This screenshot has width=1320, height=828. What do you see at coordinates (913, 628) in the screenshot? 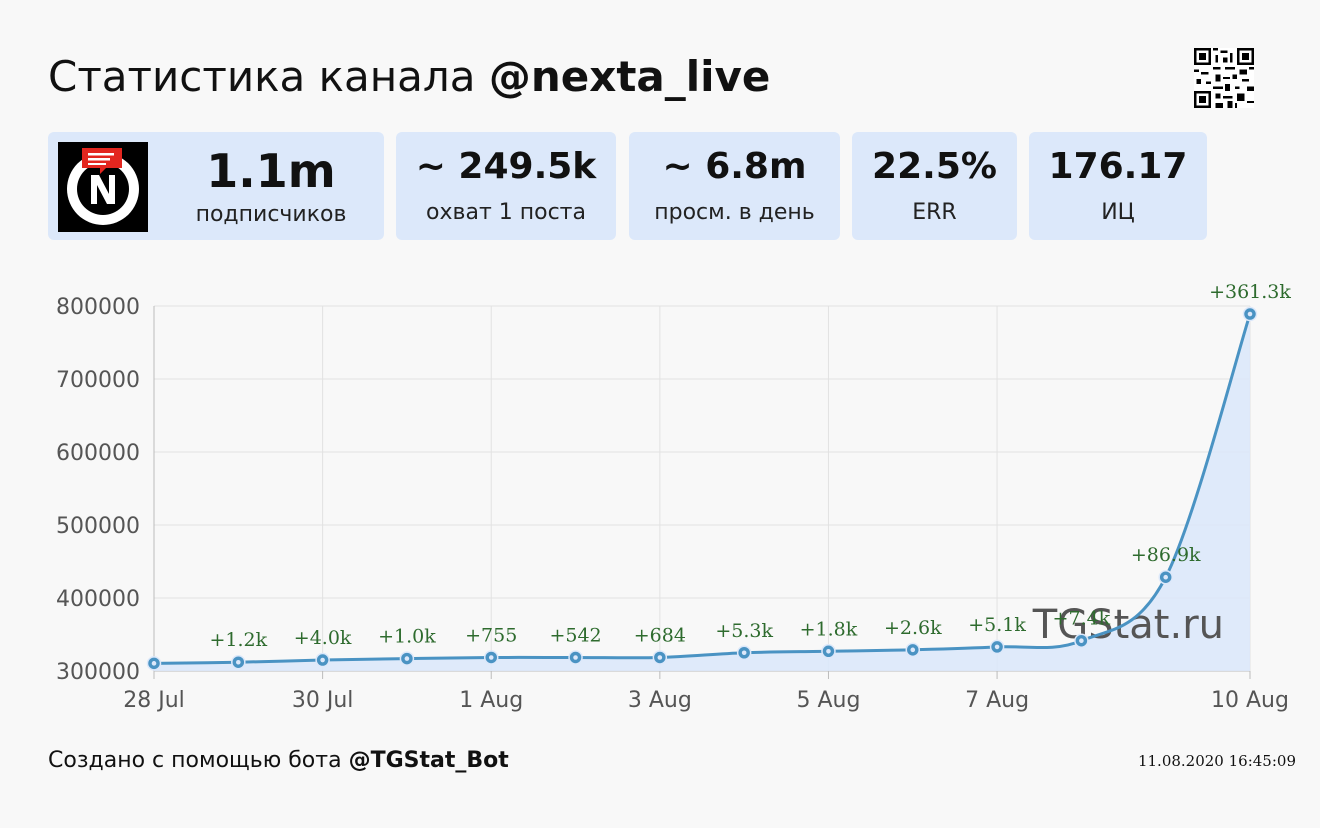
I see `data-label: +2.6k` at bounding box center [913, 628].